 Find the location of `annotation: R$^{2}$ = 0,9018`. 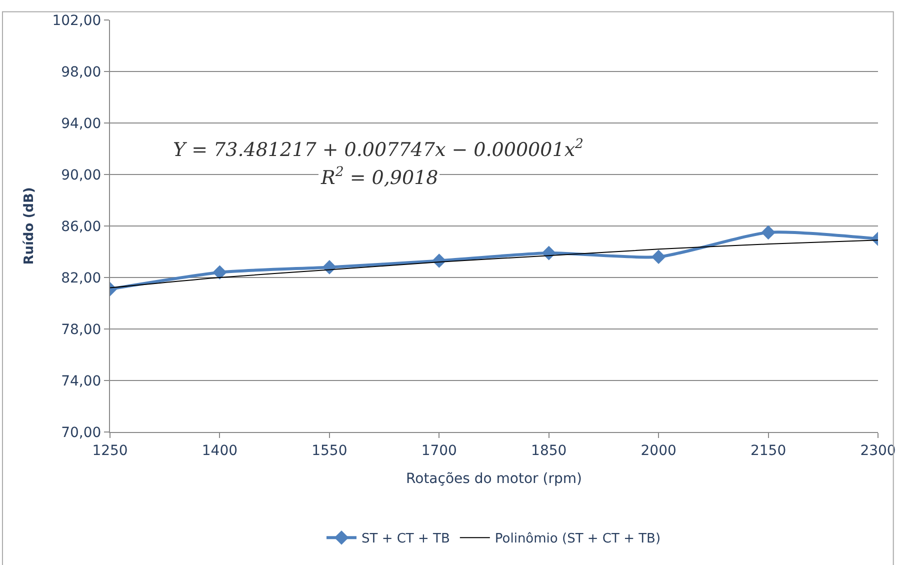

annotation: R$^{2}$ = 0,9018 is located at coordinates (379, 177).